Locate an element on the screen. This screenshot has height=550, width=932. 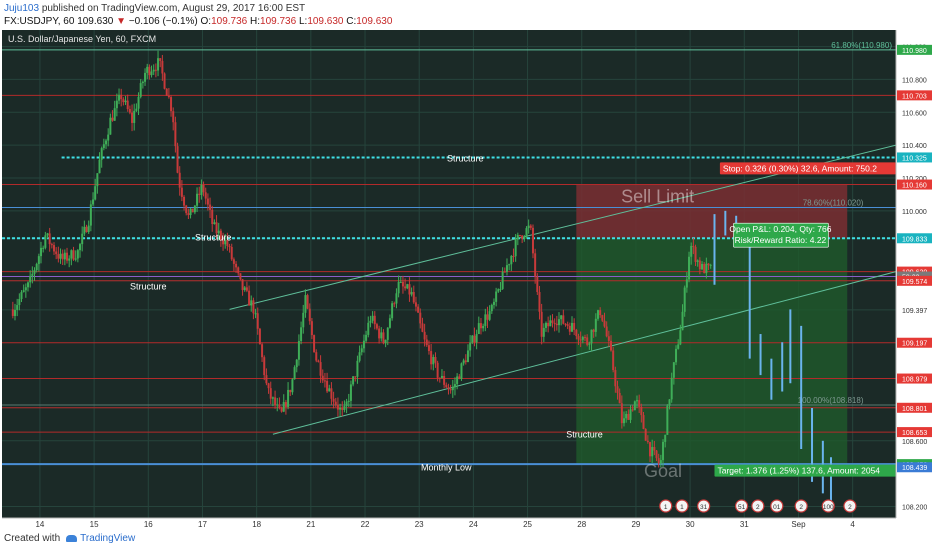
goal-label: Goal is located at coordinates (663, 471).